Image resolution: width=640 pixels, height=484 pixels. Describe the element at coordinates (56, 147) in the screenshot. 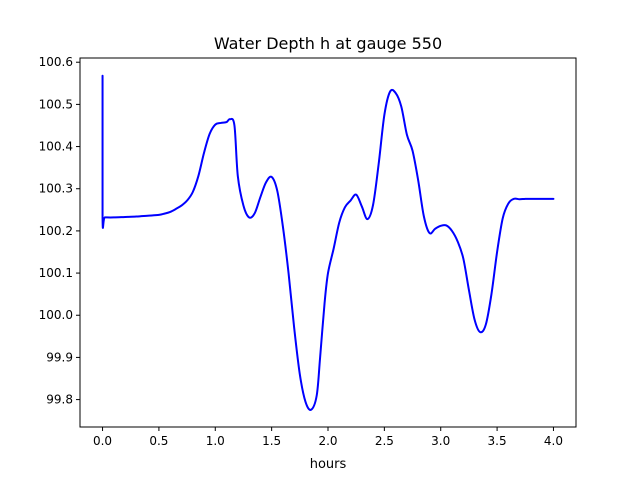

I see `y-tick-label: 100.4` at that location.